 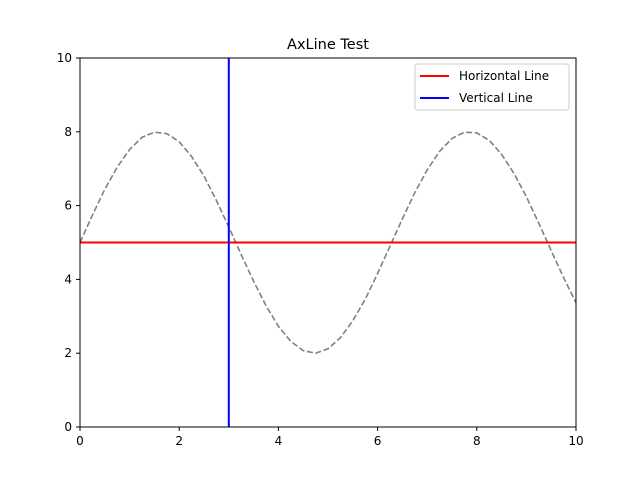 I want to click on y-tick-label: 6, so click(x=68, y=206).